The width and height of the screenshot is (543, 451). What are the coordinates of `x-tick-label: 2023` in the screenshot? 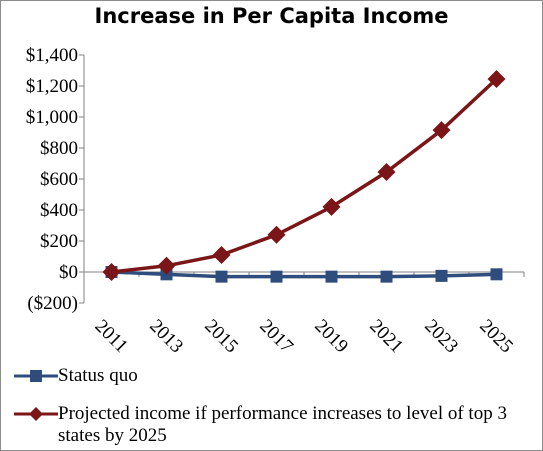 It's located at (441, 336).